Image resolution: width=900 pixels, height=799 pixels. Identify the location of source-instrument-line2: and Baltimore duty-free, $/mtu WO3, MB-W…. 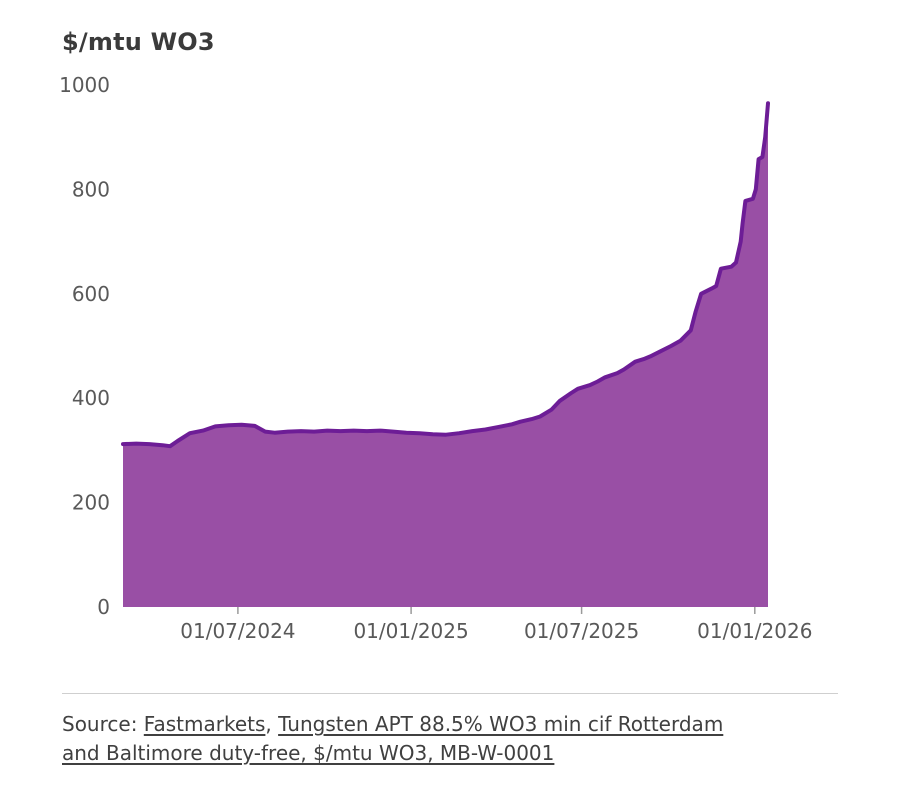
(308, 753).